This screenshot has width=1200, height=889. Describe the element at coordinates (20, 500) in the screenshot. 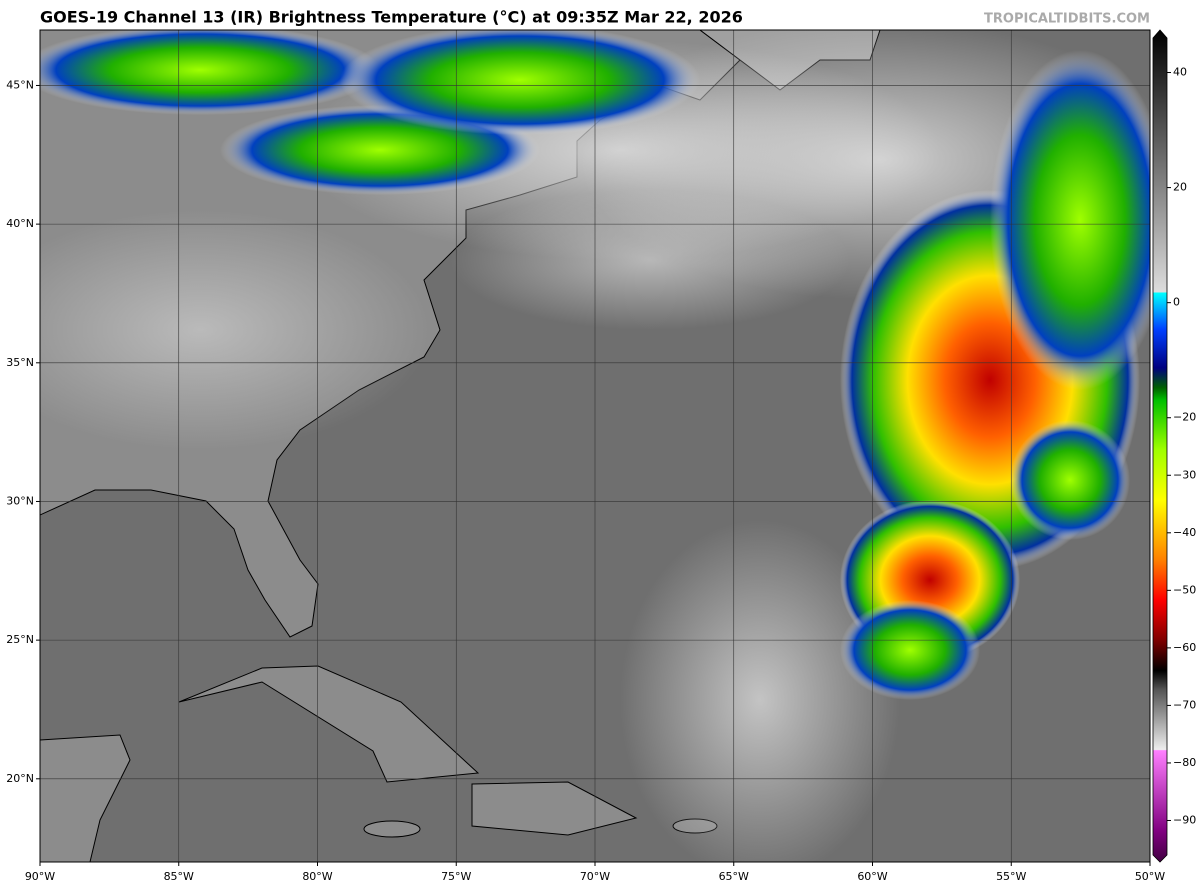

I see `y-tick-label: 30°N` at that location.